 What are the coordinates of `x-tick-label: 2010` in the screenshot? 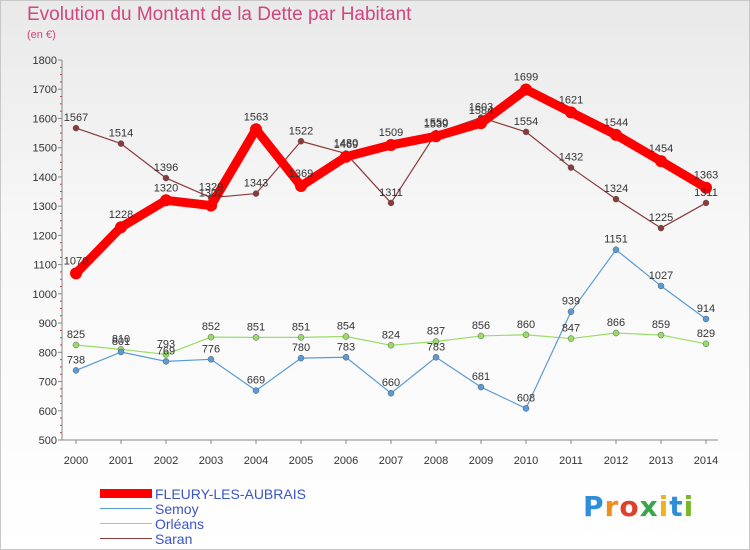 It's located at (526, 461).